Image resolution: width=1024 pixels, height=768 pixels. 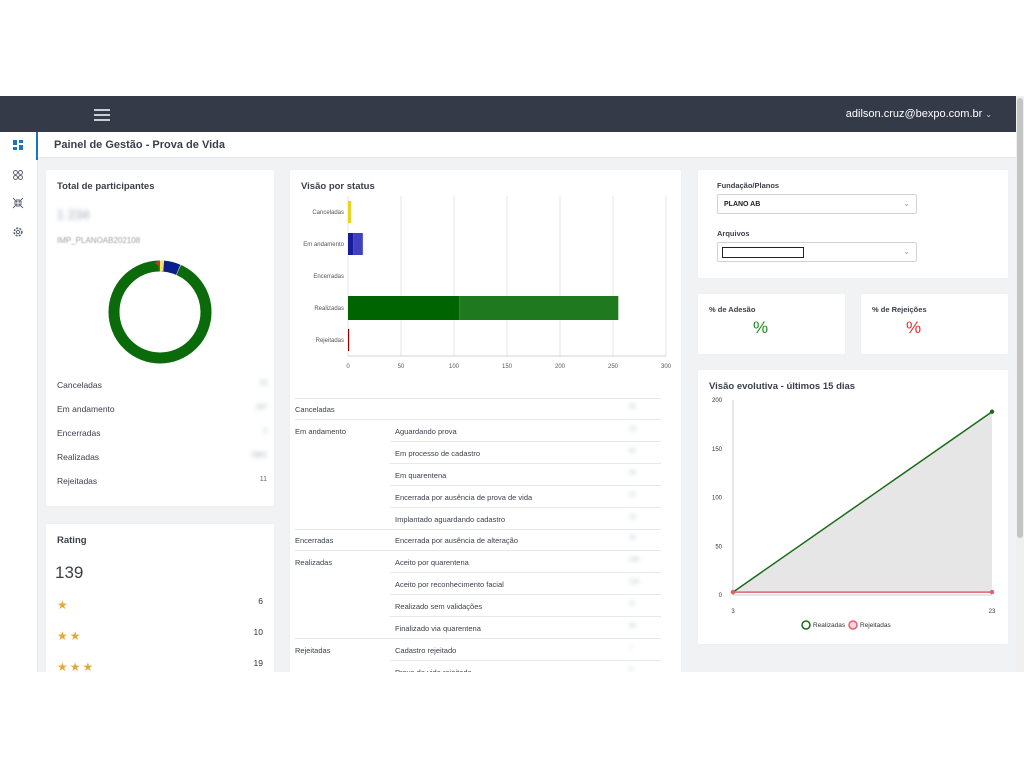 What do you see at coordinates (718, 547) in the screenshot?
I see `y-tick-label: 50` at bounding box center [718, 547].